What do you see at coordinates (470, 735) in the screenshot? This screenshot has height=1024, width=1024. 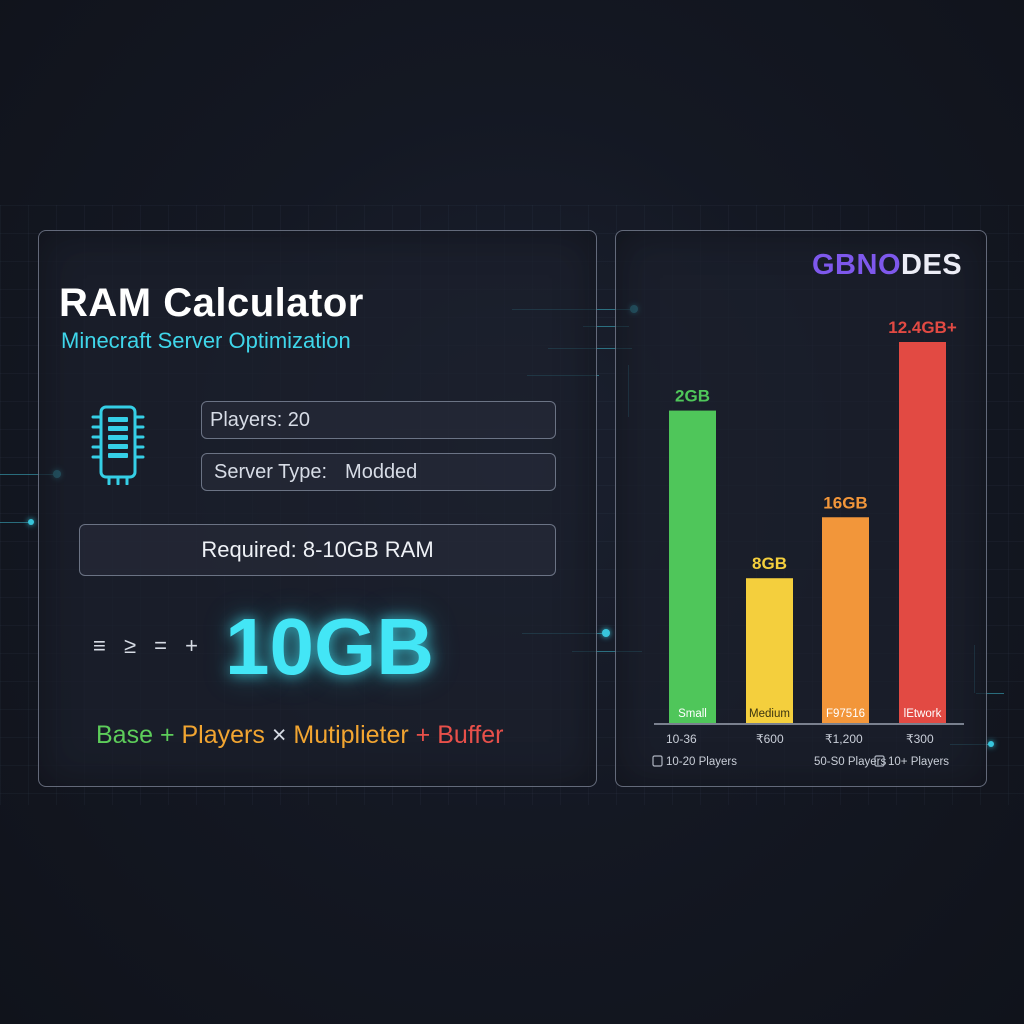 I see `formula-buffer: Buffer` at bounding box center [470, 735].